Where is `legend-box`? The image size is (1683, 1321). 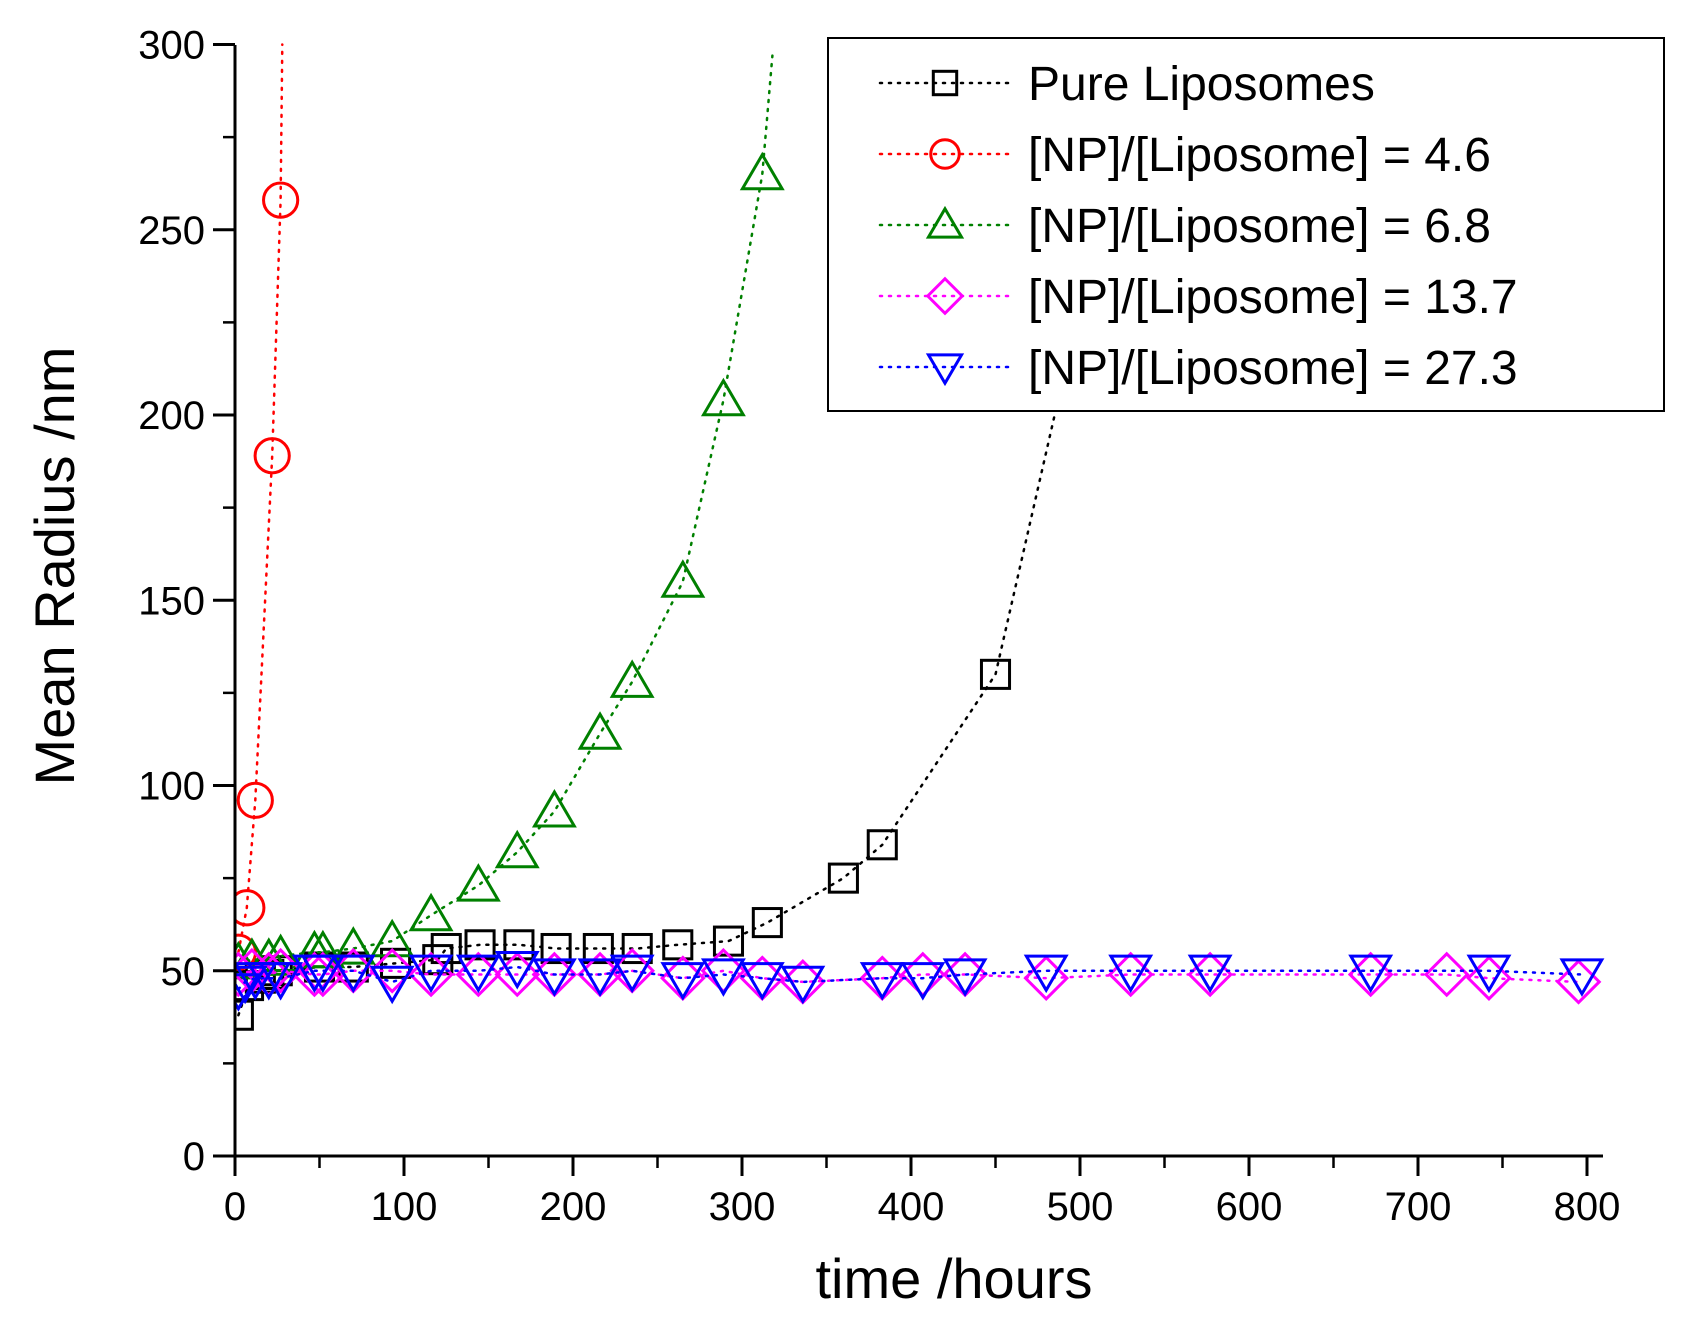
legend-box is located at coordinates (1246, 224).